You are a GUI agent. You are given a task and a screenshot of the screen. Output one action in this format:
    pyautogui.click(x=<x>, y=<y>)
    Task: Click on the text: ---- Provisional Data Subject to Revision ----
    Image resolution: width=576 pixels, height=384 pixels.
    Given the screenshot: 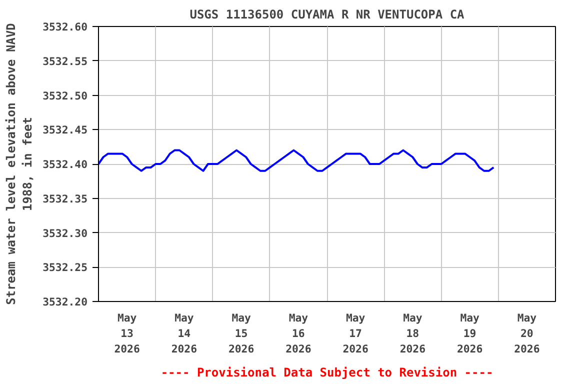 What is the action you would take?
    pyautogui.click(x=327, y=373)
    